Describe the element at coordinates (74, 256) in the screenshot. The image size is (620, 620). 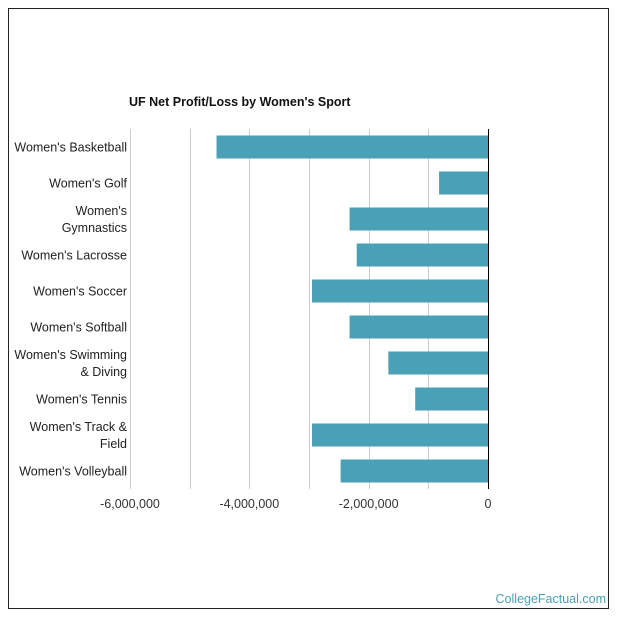
I see `category-label: Women's Lacrosse` at that location.